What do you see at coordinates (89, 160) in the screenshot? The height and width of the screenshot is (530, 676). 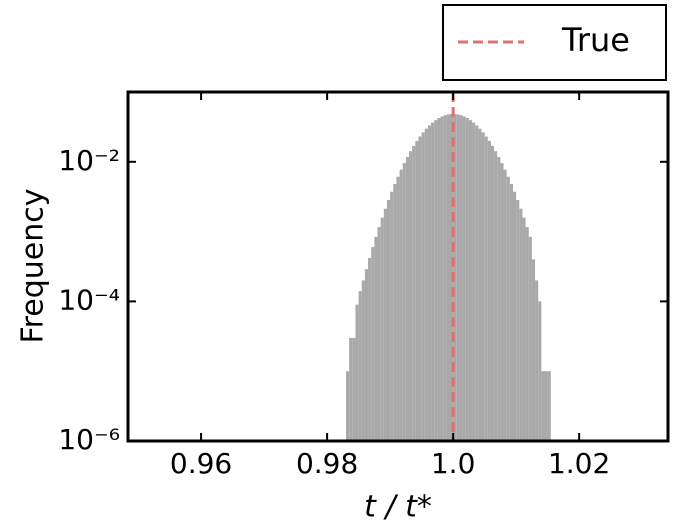 I see `y-tick-label: 10⁻²` at bounding box center [89, 160].